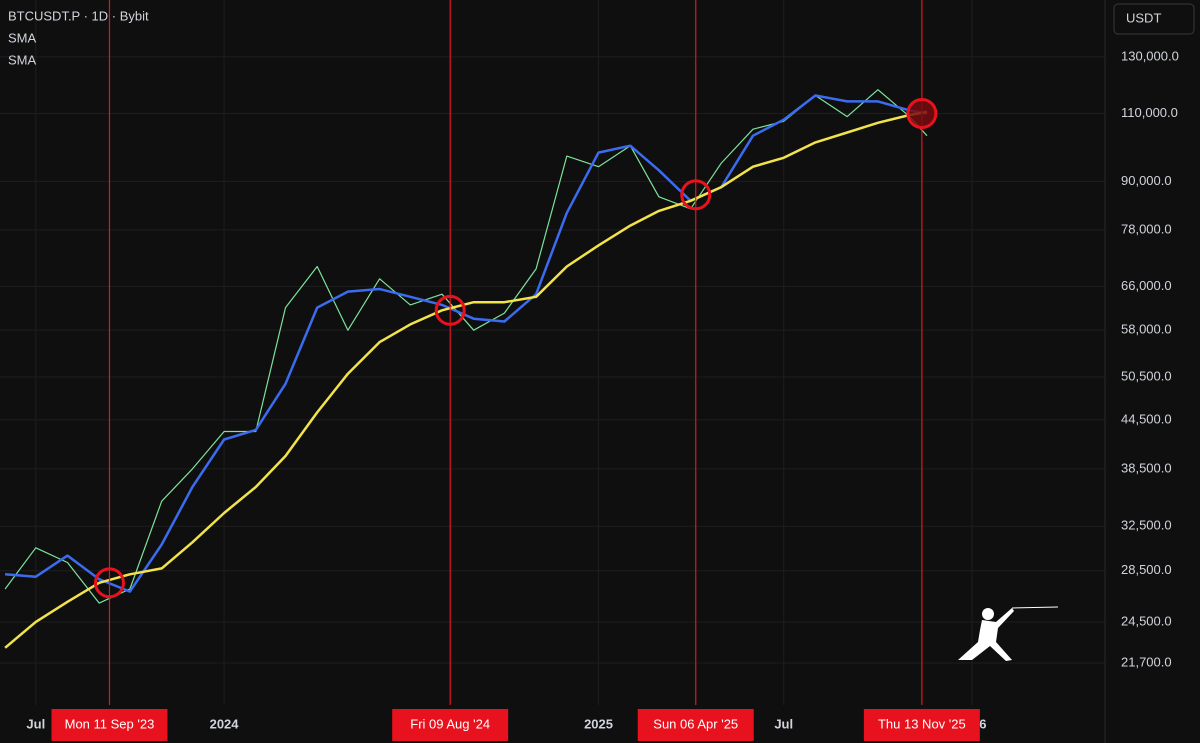 The width and height of the screenshot is (1200, 743). Describe the element at coordinates (1146, 569) in the screenshot. I see `y-tick-label: 28,500.0` at that location.